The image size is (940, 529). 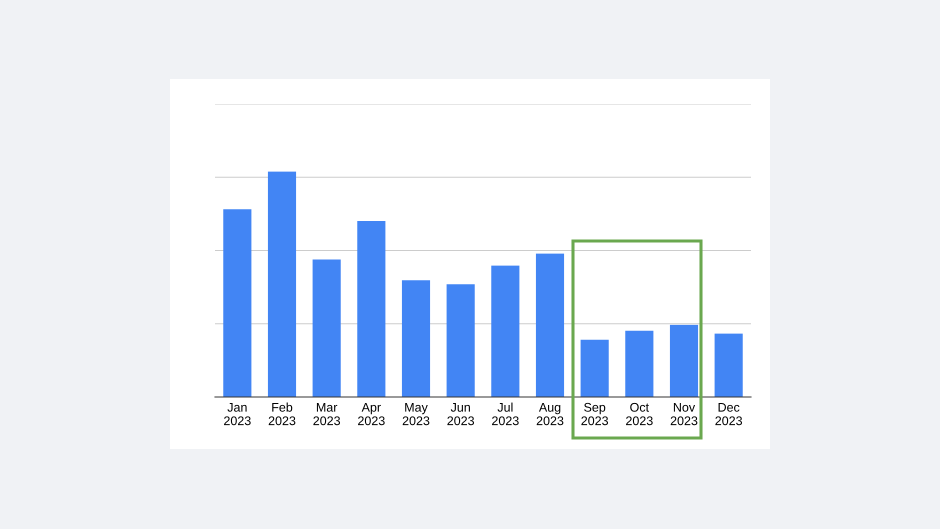 What do you see at coordinates (371, 414) in the screenshot?
I see `x-tick-label: Apr 2023` at bounding box center [371, 414].